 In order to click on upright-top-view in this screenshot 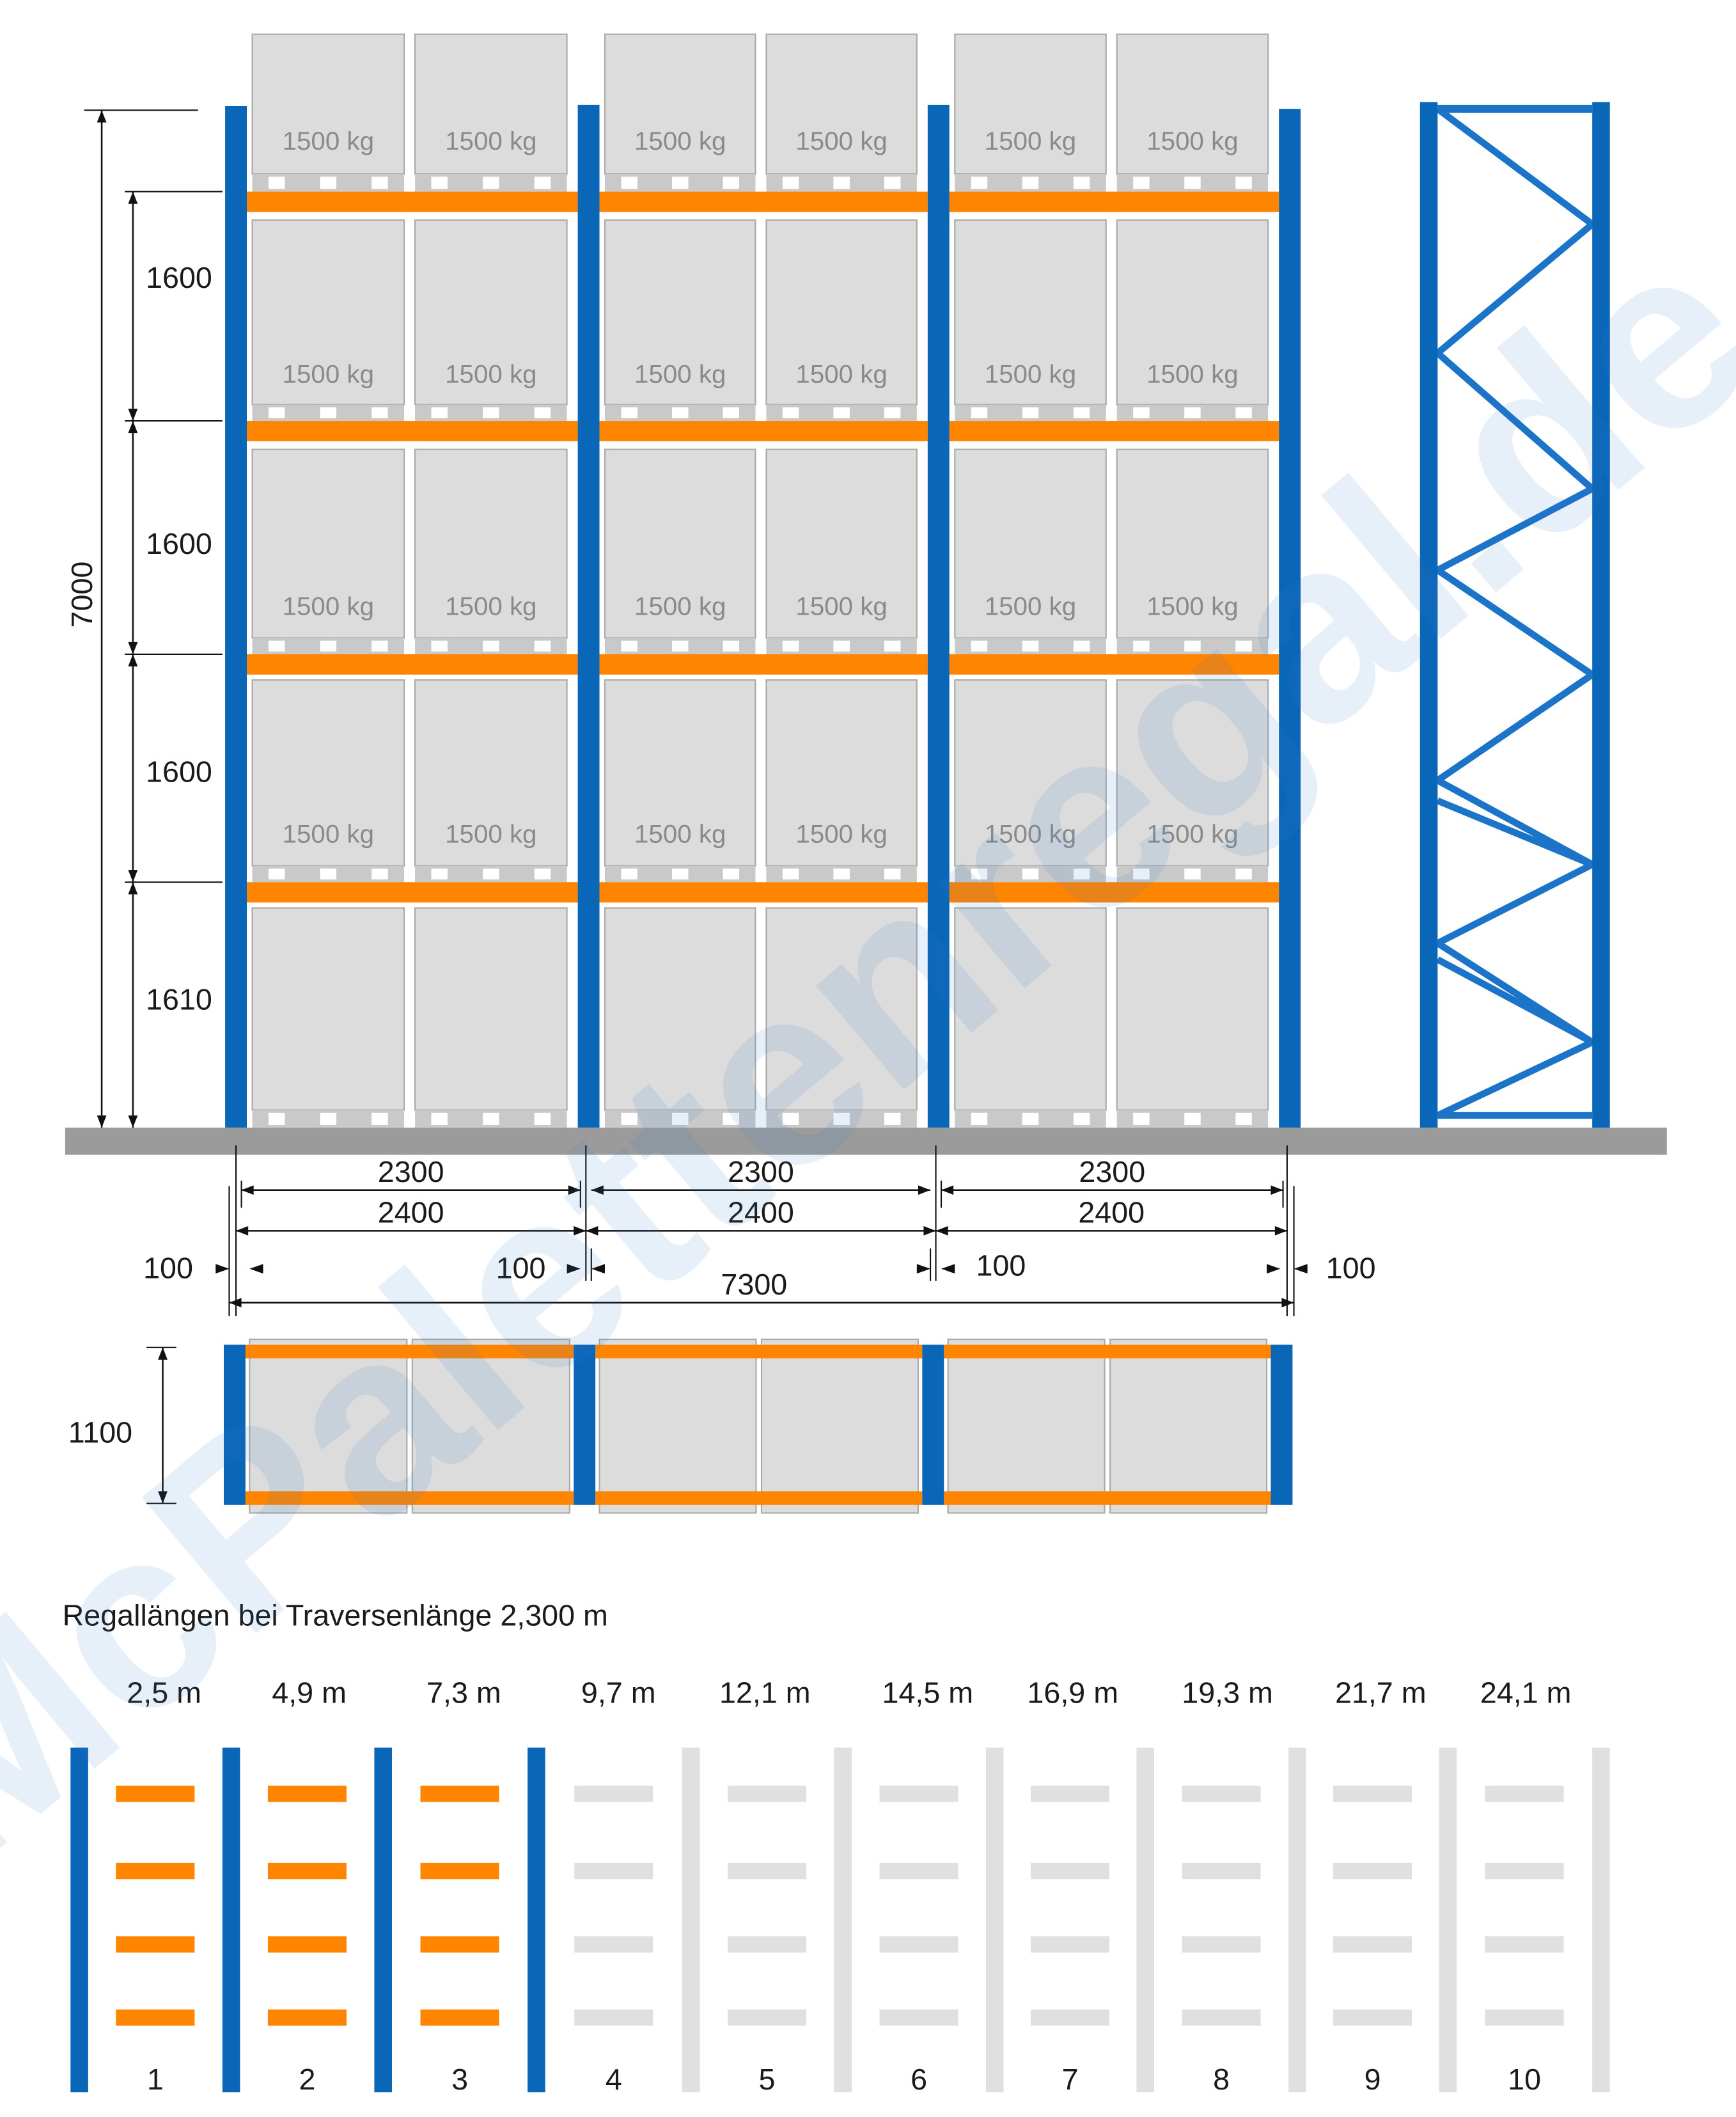, I will do `click(933, 1424)`.